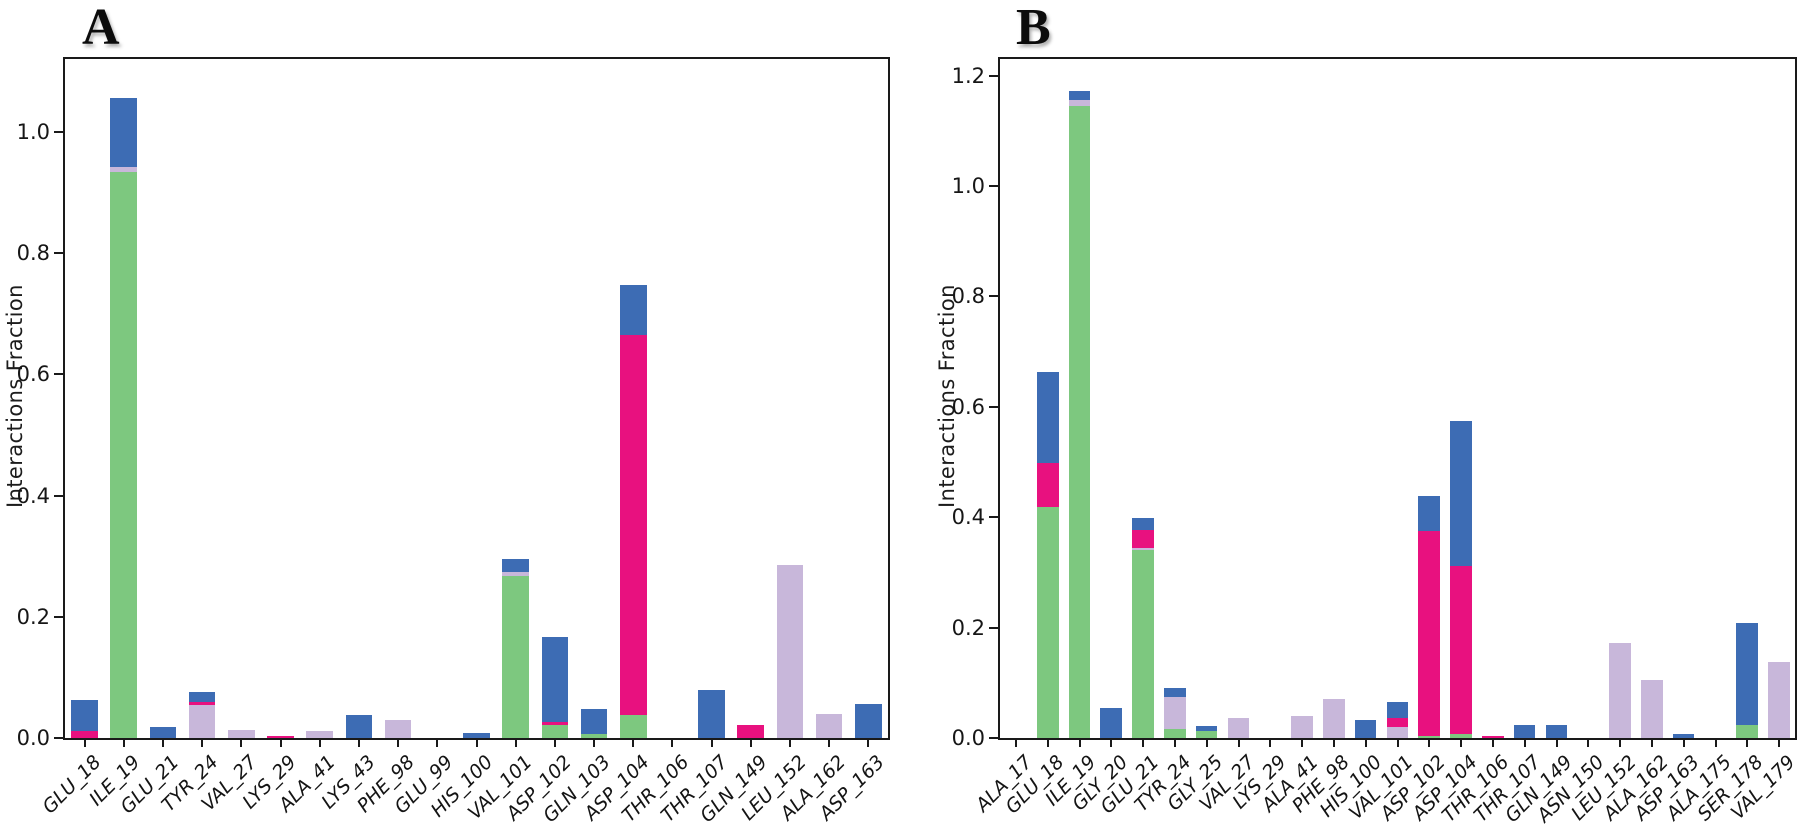  I want to click on x-label-text-GLN_149: GLN_149, so click(733, 789).